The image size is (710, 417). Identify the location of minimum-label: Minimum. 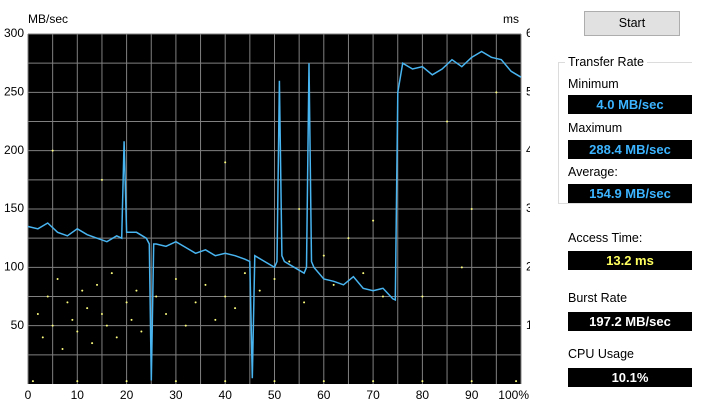
(593, 84).